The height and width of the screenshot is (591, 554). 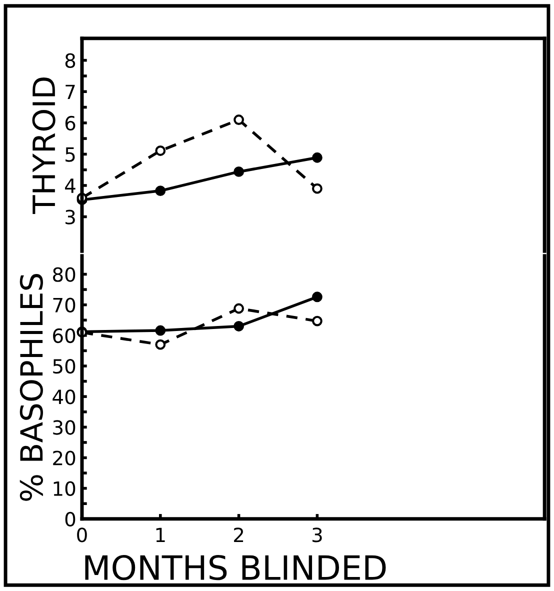 I want to click on x-tick-label: 0, so click(x=82, y=535).